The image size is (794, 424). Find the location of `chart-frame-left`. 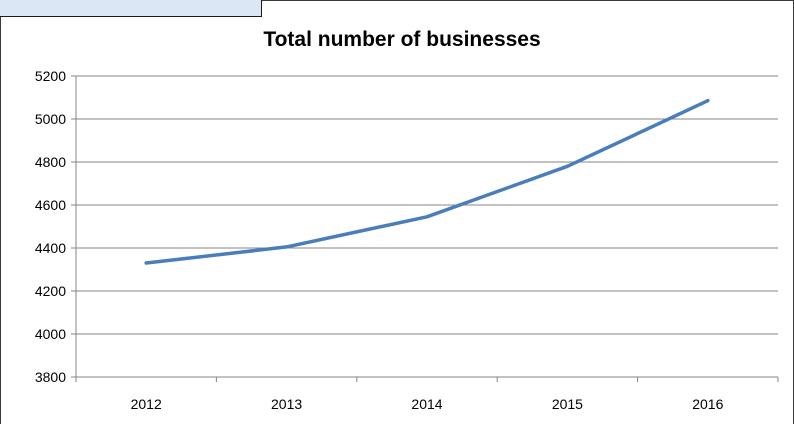

chart-frame-left is located at coordinates (0, 220).